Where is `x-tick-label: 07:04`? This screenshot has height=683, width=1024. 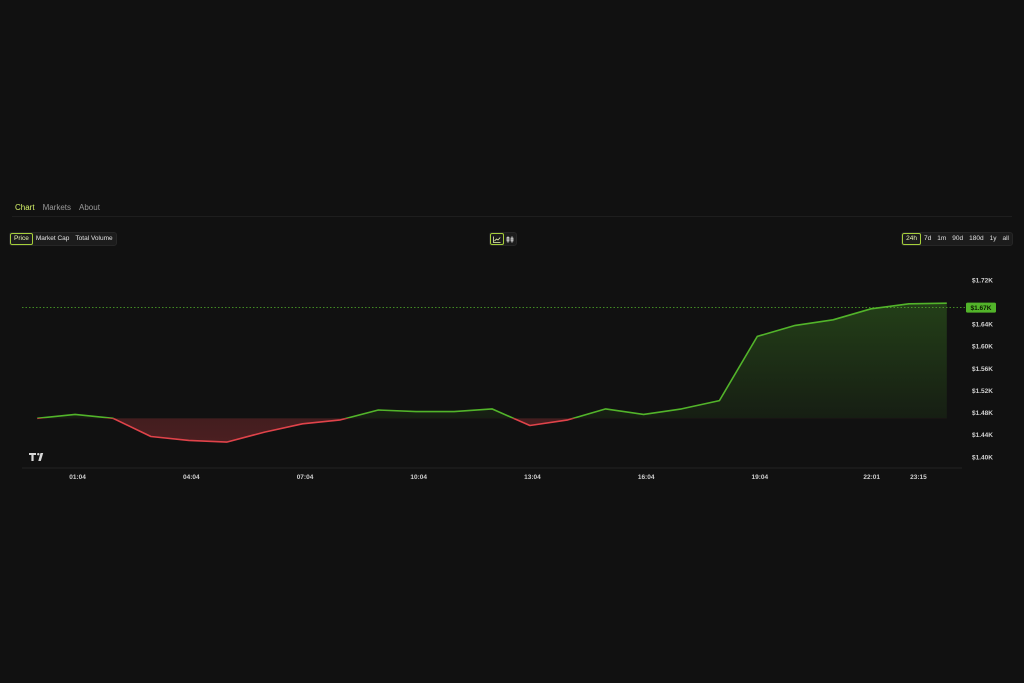
x-tick-label: 07:04 is located at coordinates (305, 477).